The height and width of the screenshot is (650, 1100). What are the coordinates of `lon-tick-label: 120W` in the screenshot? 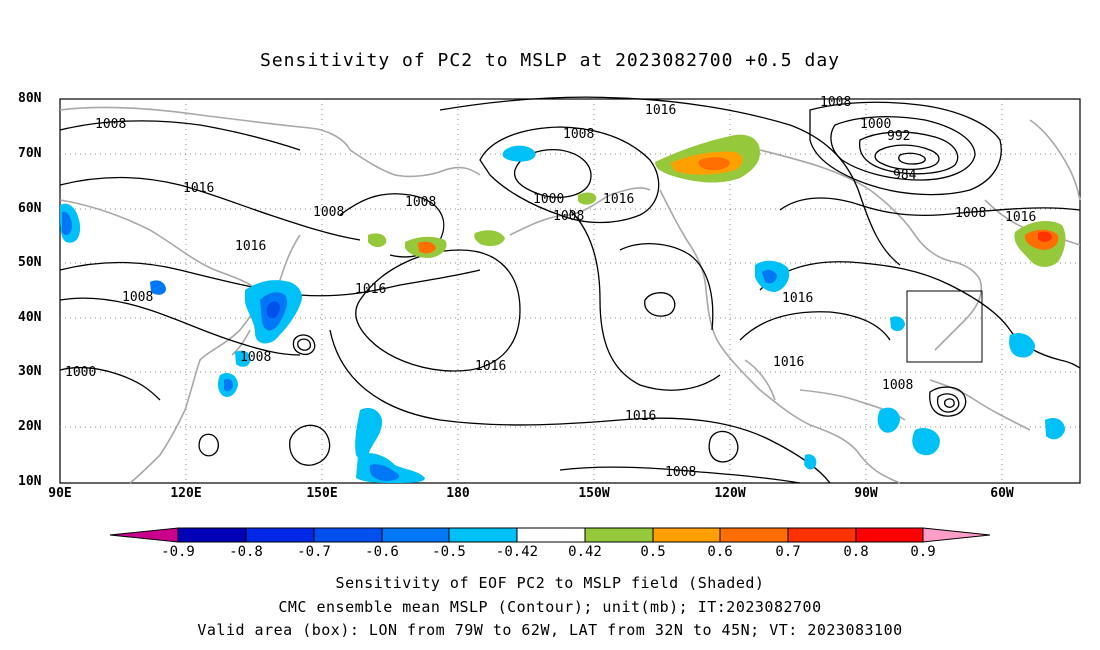 It's located at (730, 493).